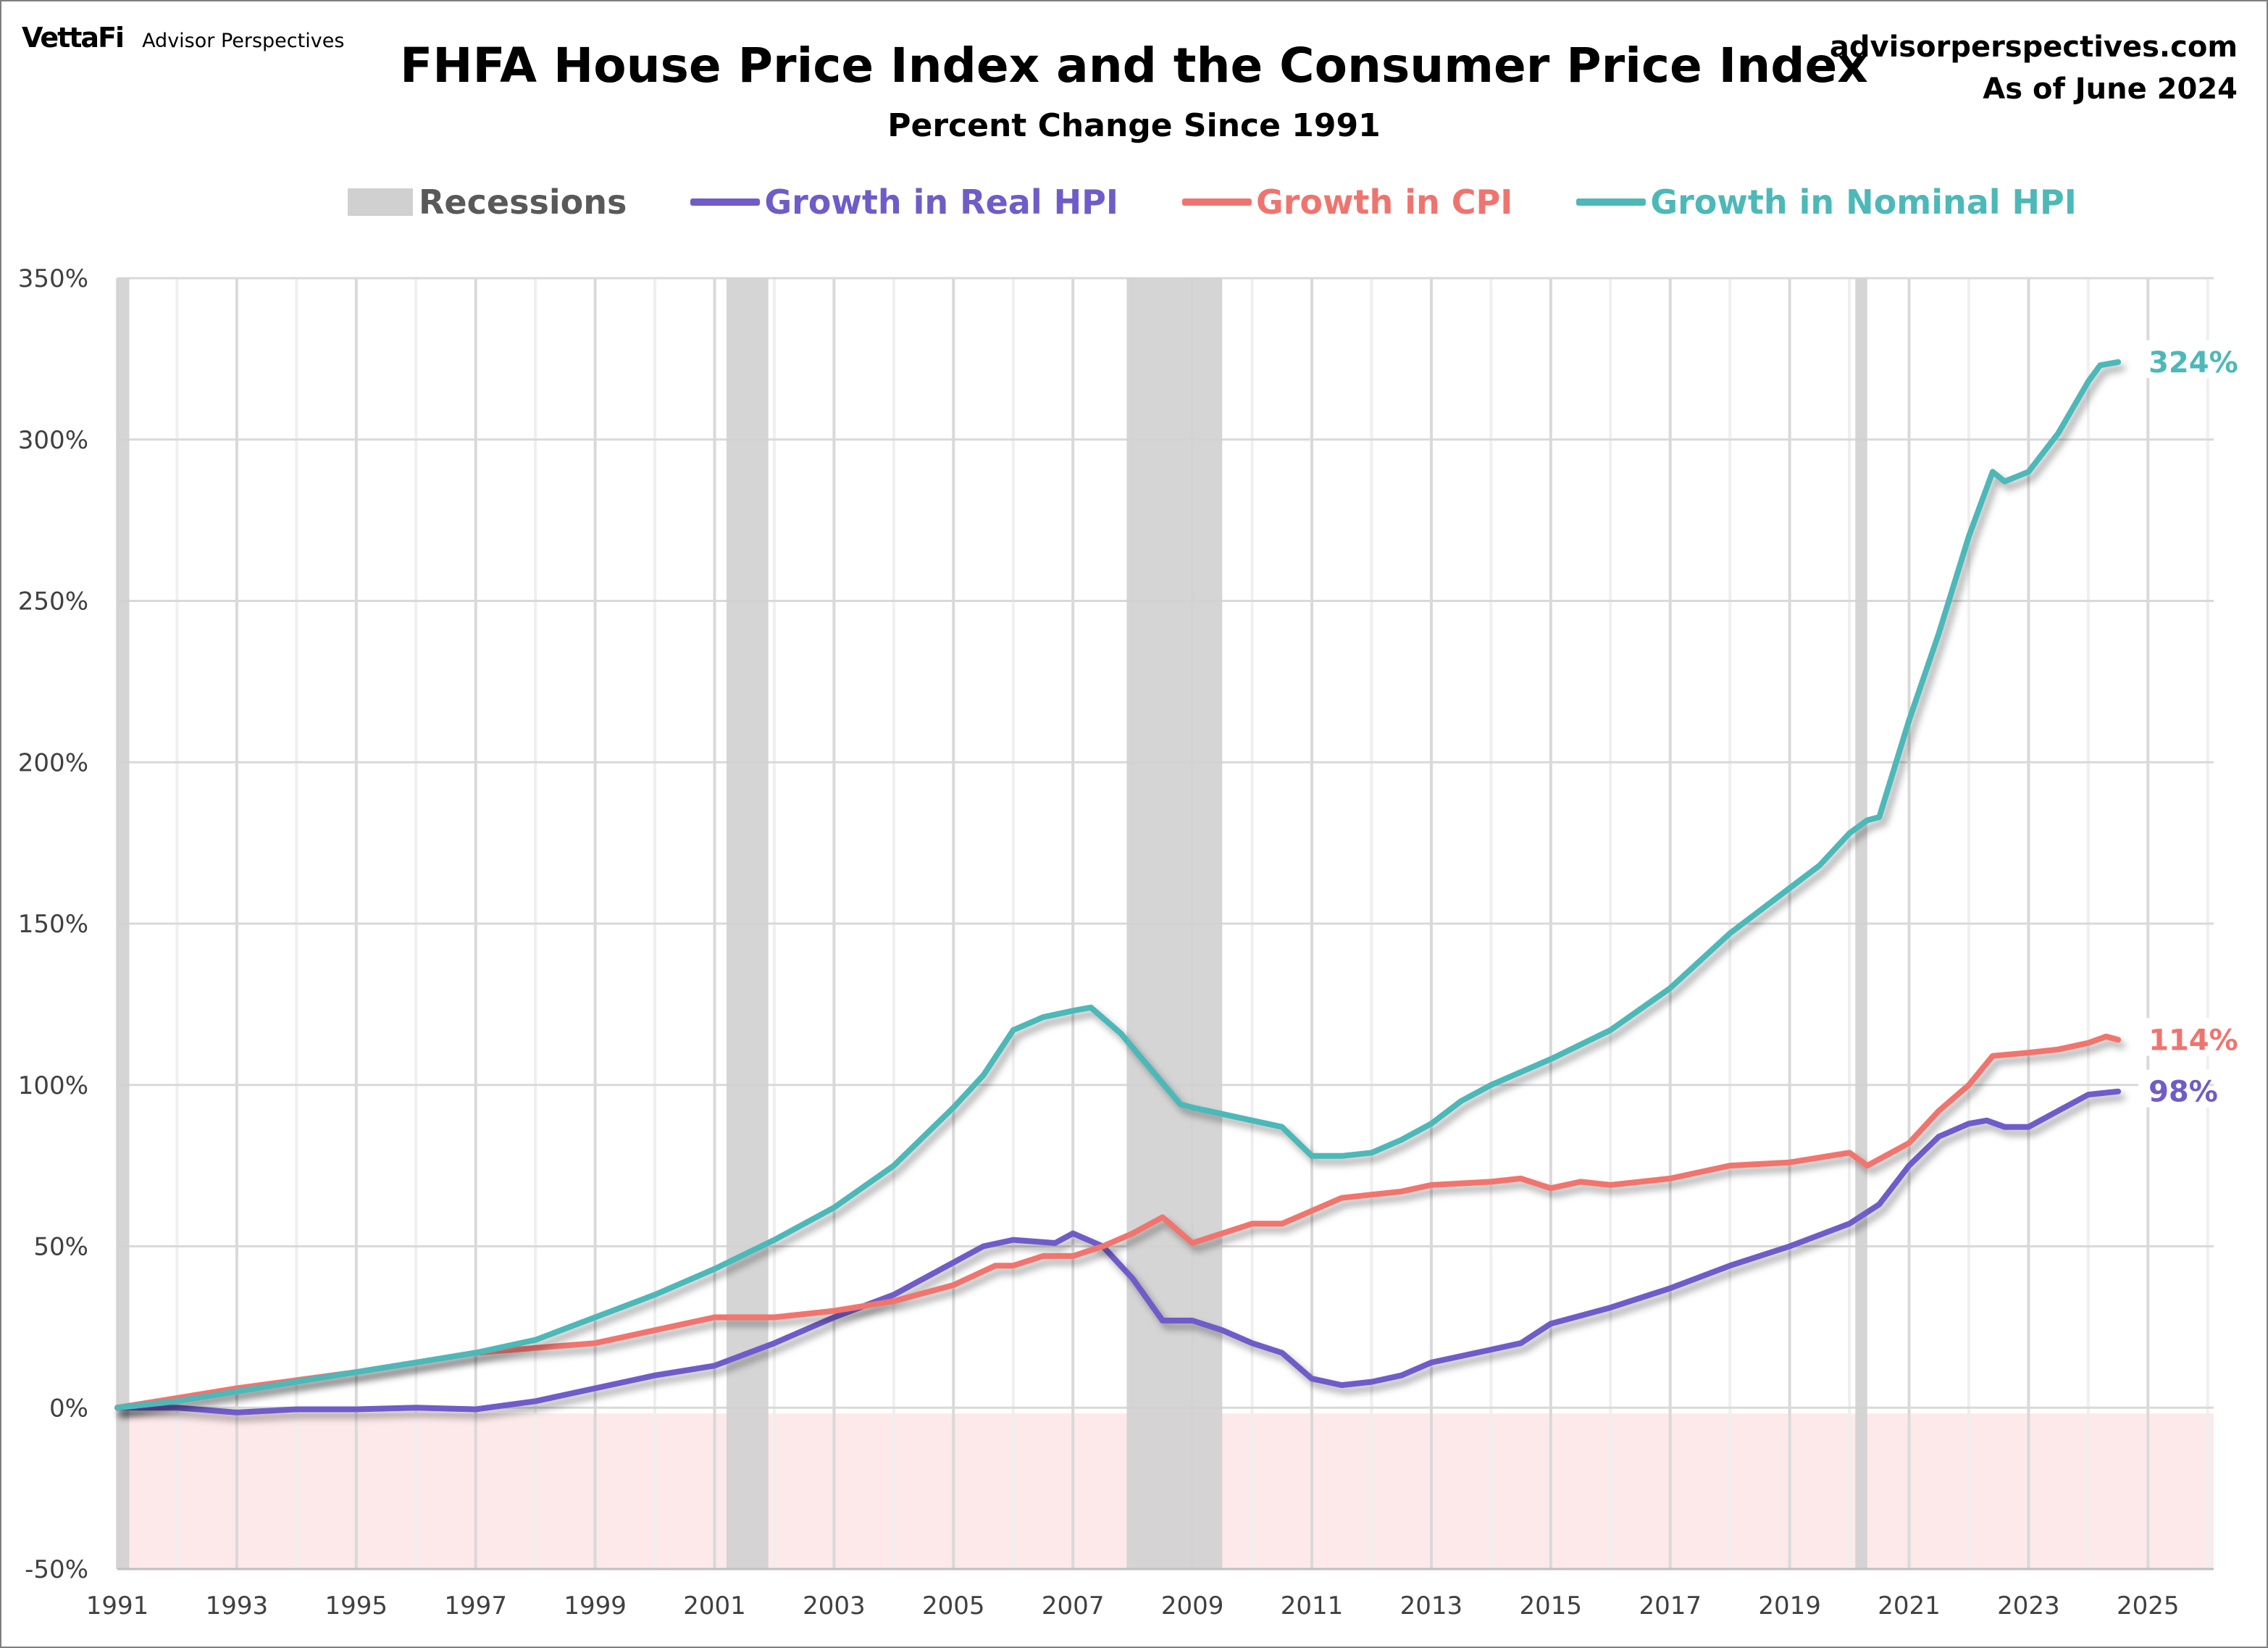 The width and height of the screenshot is (2268, 1648). What do you see at coordinates (2183, 1092) in the screenshot?
I see `end-label: 98%` at bounding box center [2183, 1092].